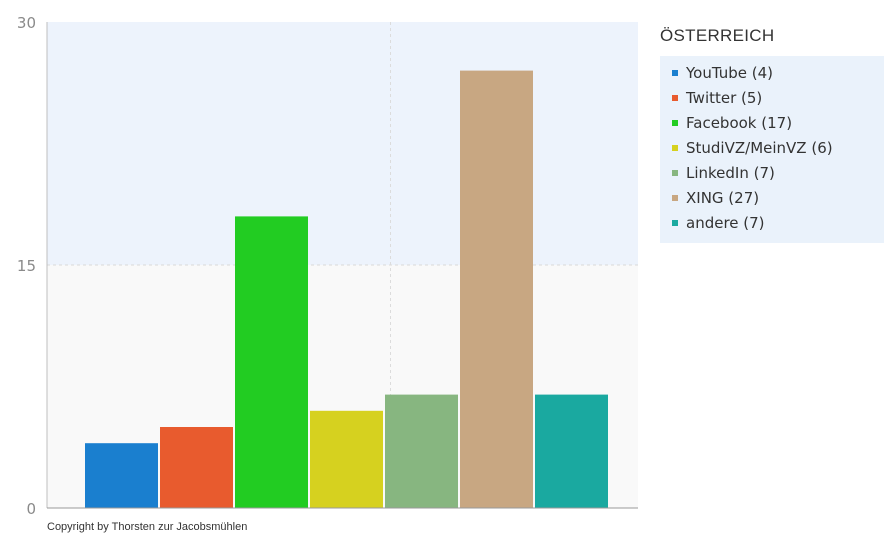 The width and height of the screenshot is (886, 535). Describe the element at coordinates (121, 475) in the screenshot. I see `bar-youtube` at that location.